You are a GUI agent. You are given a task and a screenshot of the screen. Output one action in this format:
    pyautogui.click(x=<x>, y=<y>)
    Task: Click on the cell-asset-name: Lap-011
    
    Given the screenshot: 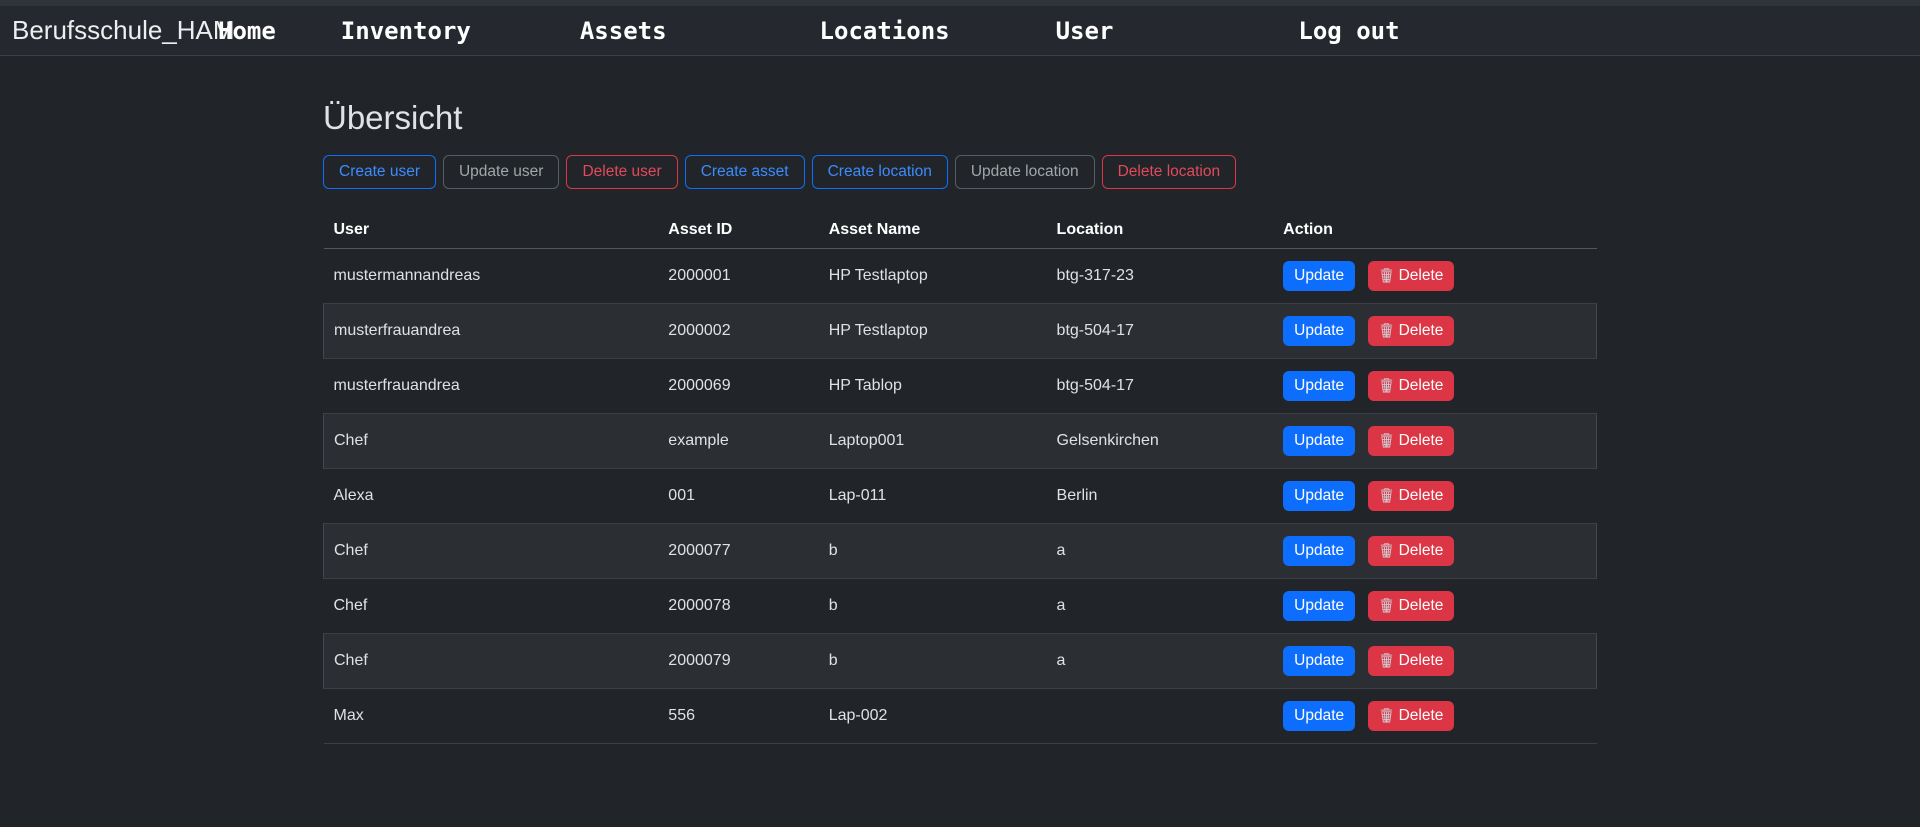 What is the action you would take?
    pyautogui.click(x=932, y=496)
    